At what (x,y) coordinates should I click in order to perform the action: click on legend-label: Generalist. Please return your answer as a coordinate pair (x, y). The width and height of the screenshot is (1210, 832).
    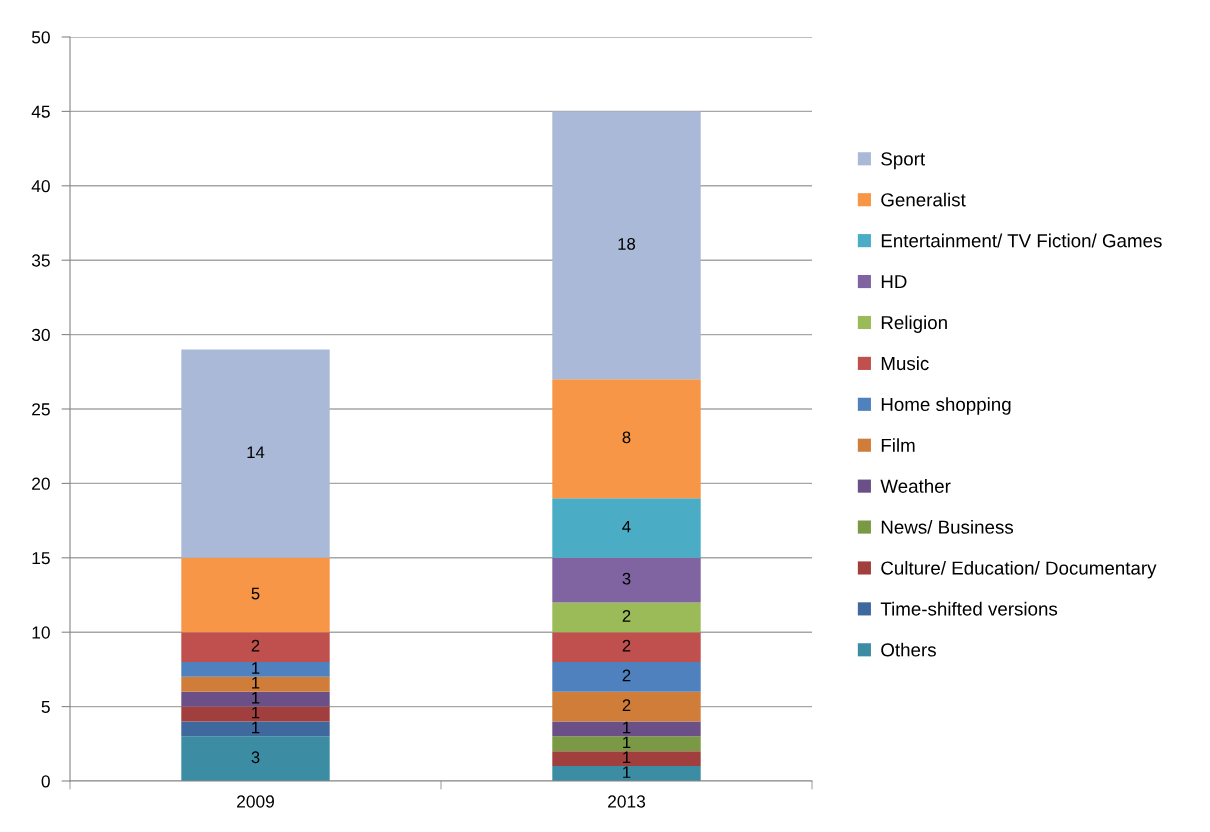
    Looking at the image, I should click on (923, 199).